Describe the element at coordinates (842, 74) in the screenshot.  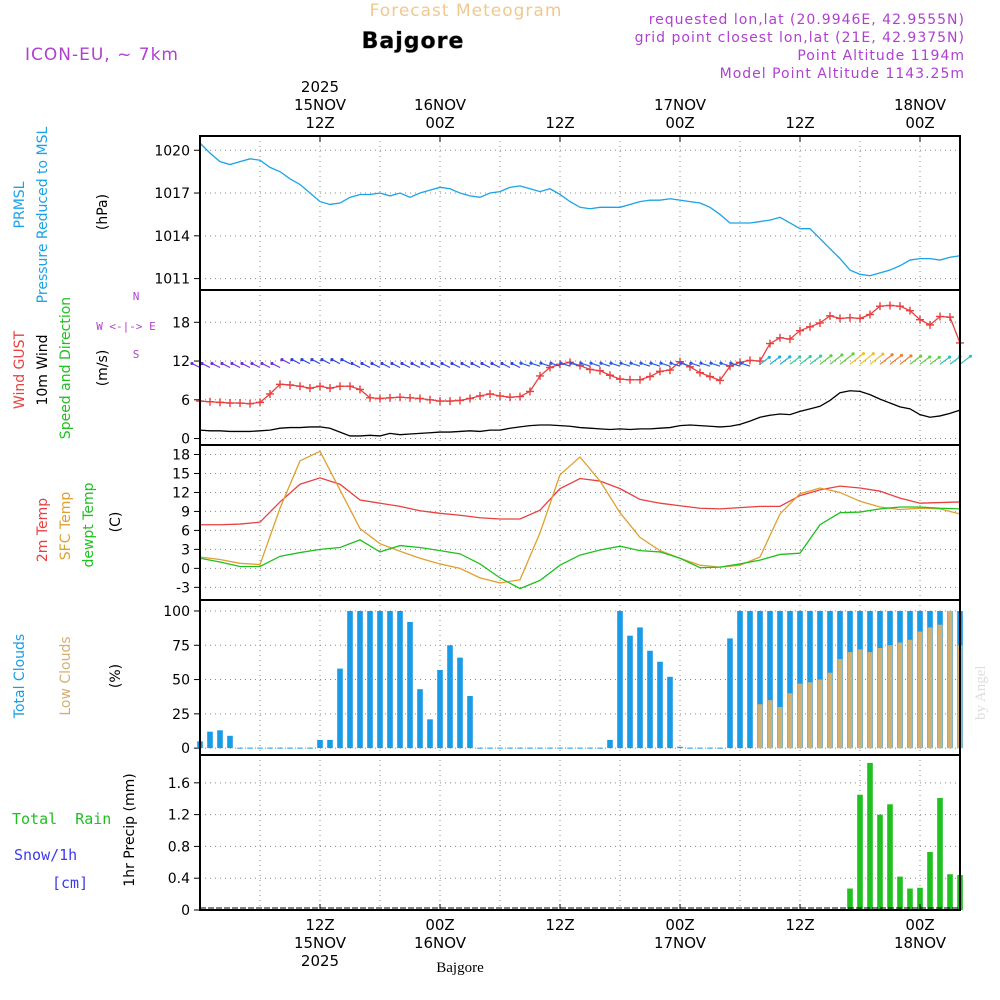
I see `info-model-altitude: Model Point Altitude 1143.25m` at that location.